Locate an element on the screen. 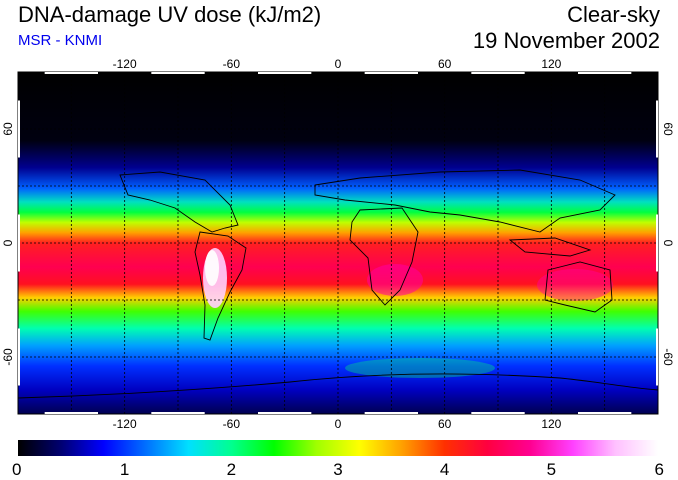 The width and height of the screenshot is (678, 480). colorbar-tick-label: 0 is located at coordinates (16, 469).